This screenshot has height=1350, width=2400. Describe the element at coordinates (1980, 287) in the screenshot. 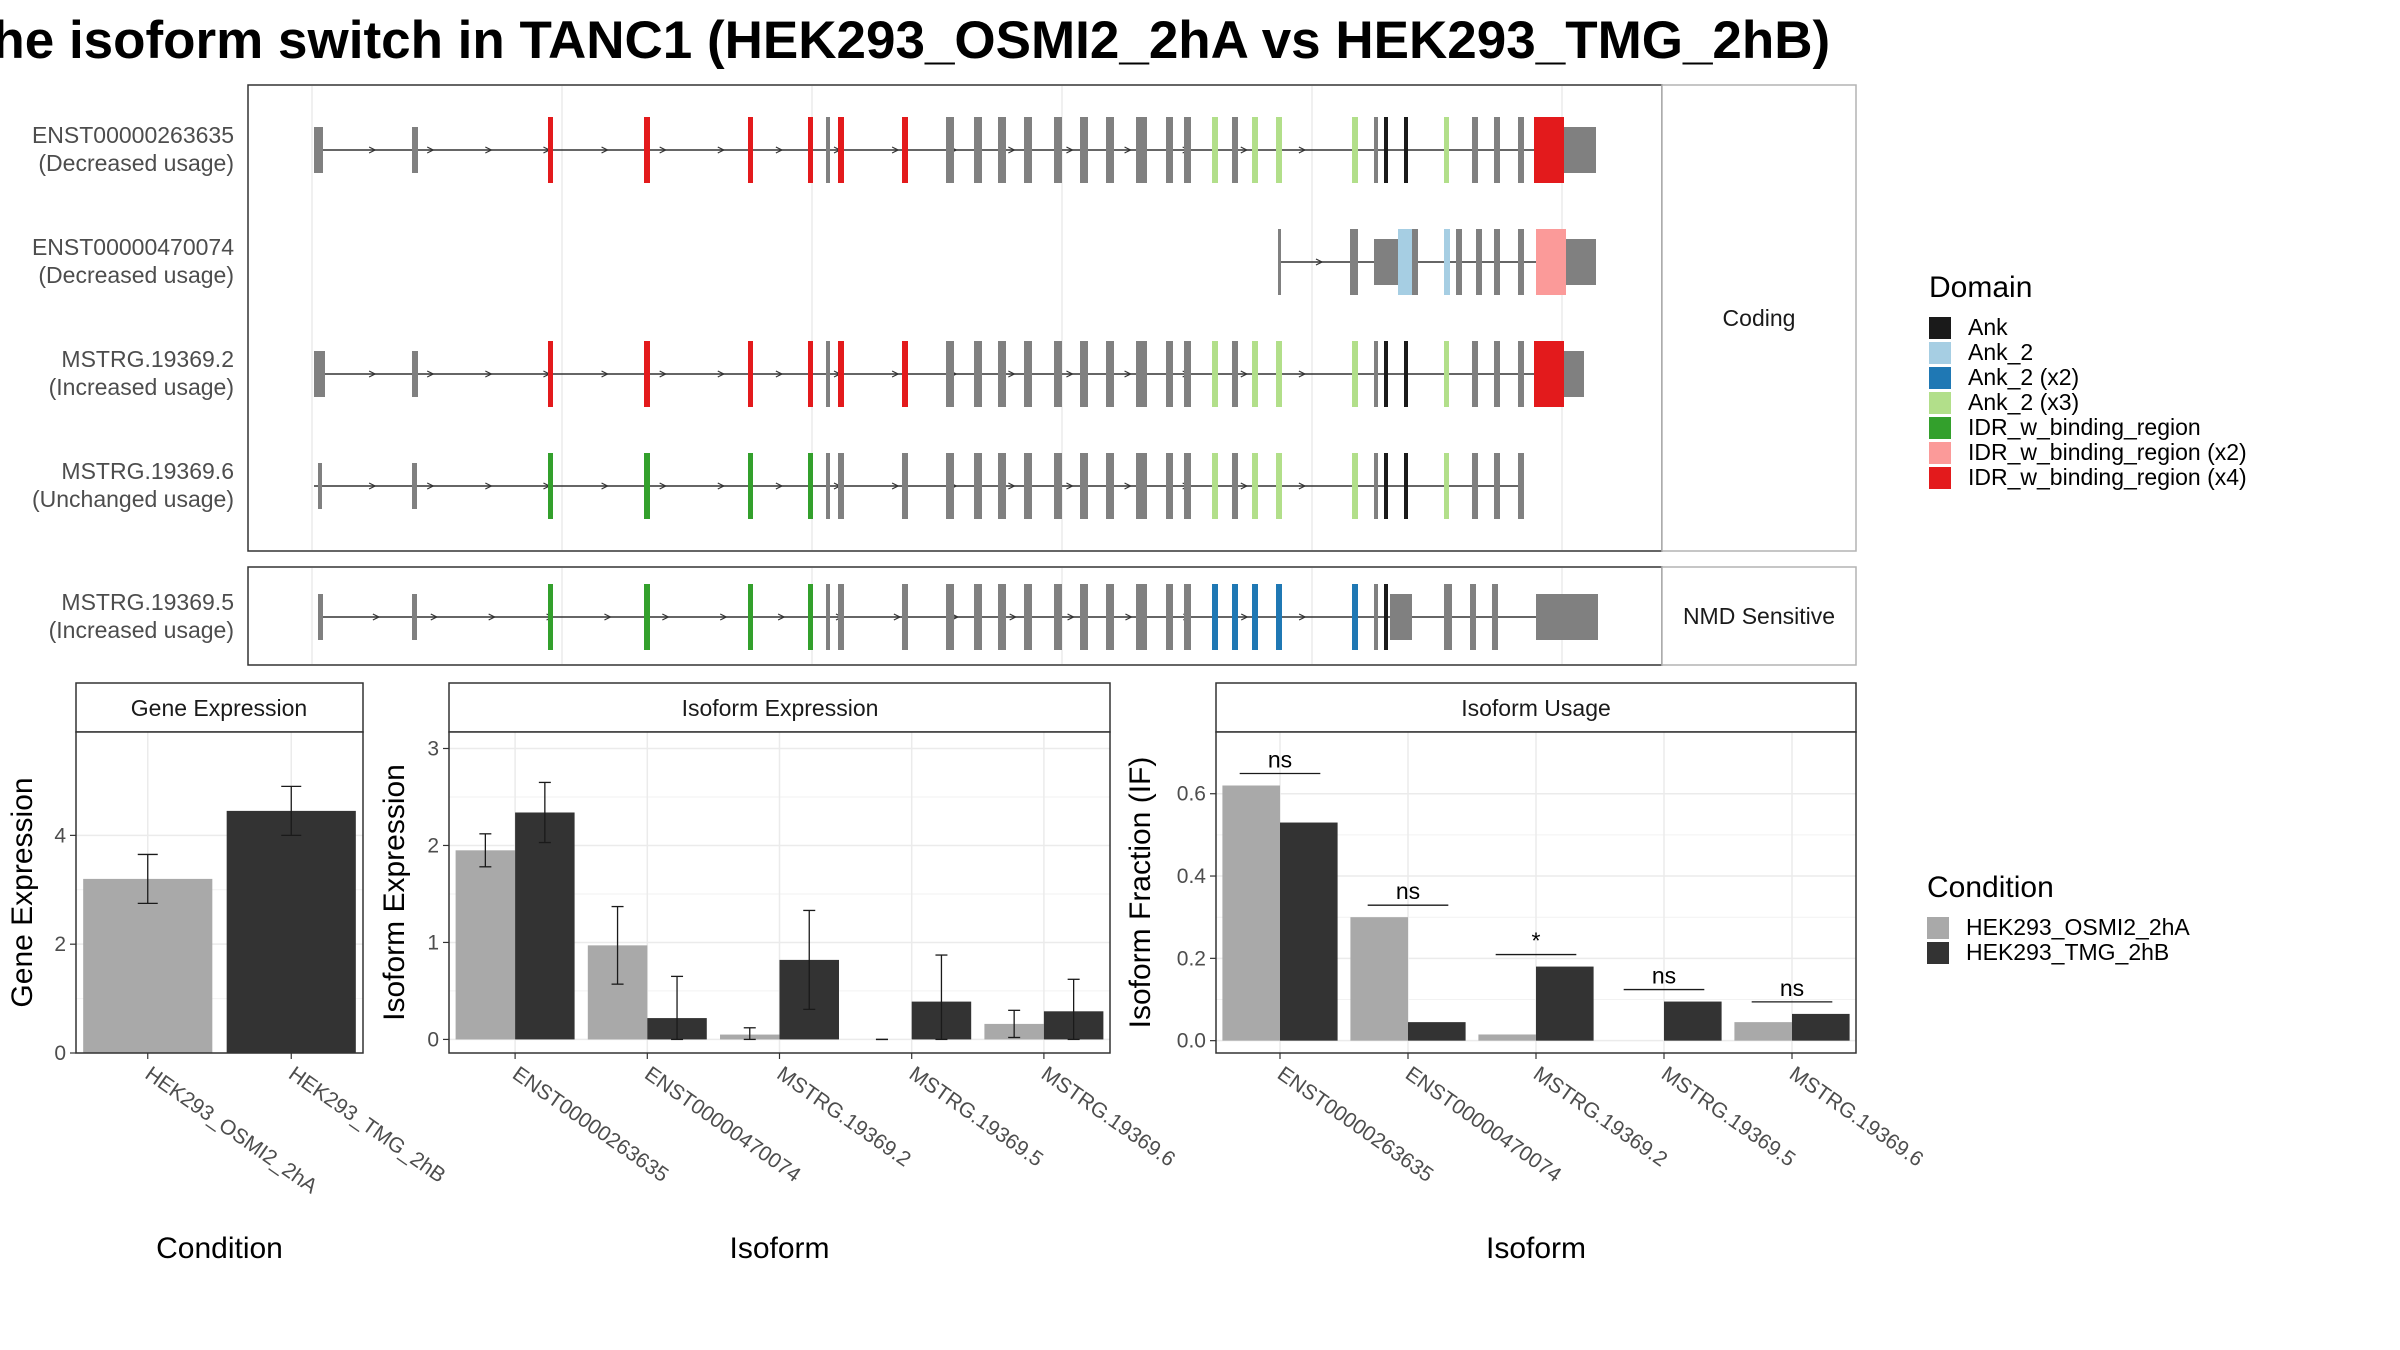

I see `domain-legend-title: Domain` at that location.